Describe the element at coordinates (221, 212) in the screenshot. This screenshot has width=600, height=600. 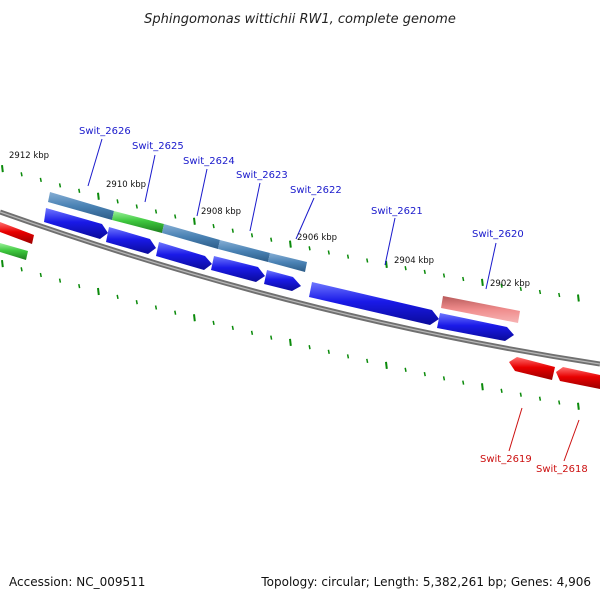
I see `tick-label-2908: 2908 kbp` at that location.